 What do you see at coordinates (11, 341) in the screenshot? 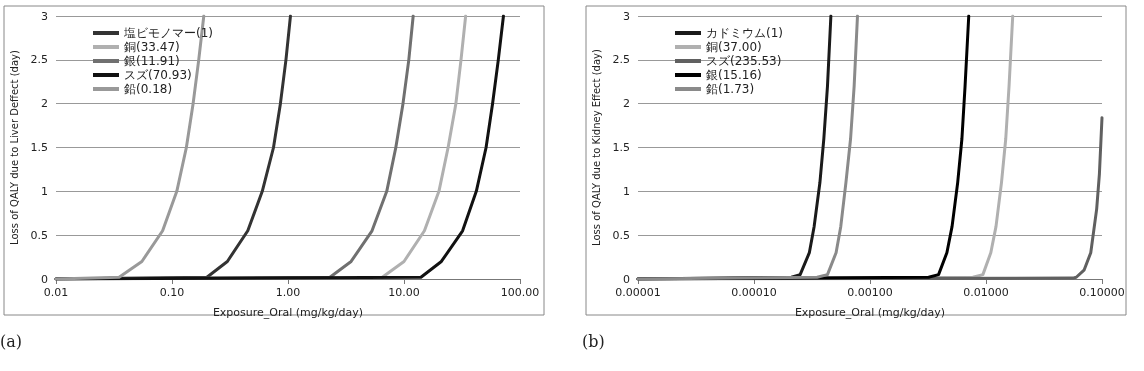
I see `text: (a)` at bounding box center [11, 341].